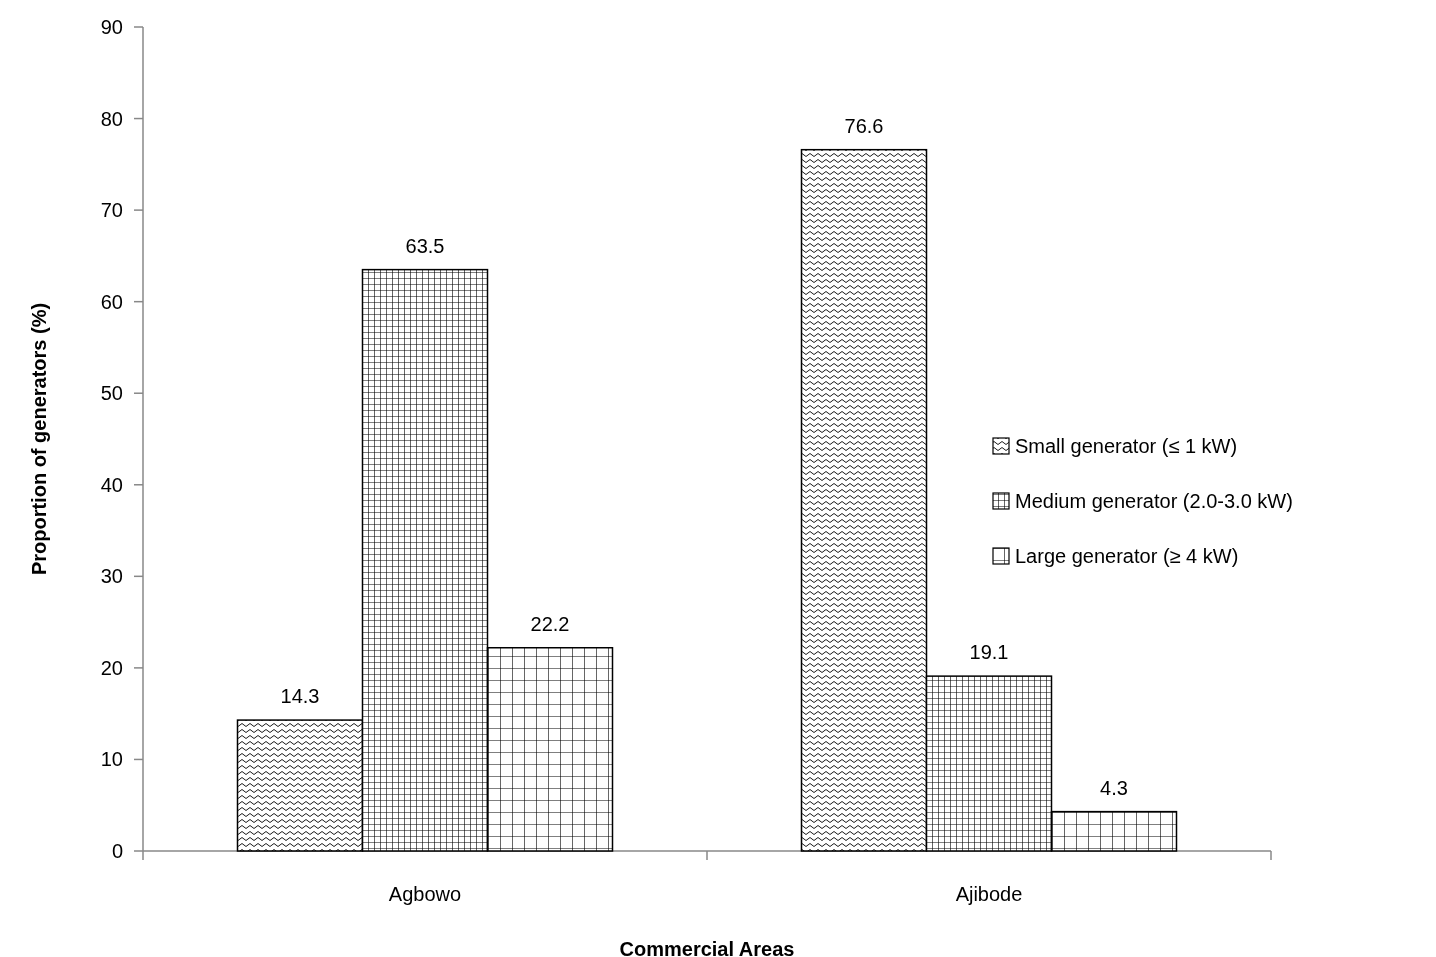 This screenshot has width=1436, height=957. What do you see at coordinates (1114, 787) in the screenshot?
I see `data-label: 4.3` at bounding box center [1114, 787].